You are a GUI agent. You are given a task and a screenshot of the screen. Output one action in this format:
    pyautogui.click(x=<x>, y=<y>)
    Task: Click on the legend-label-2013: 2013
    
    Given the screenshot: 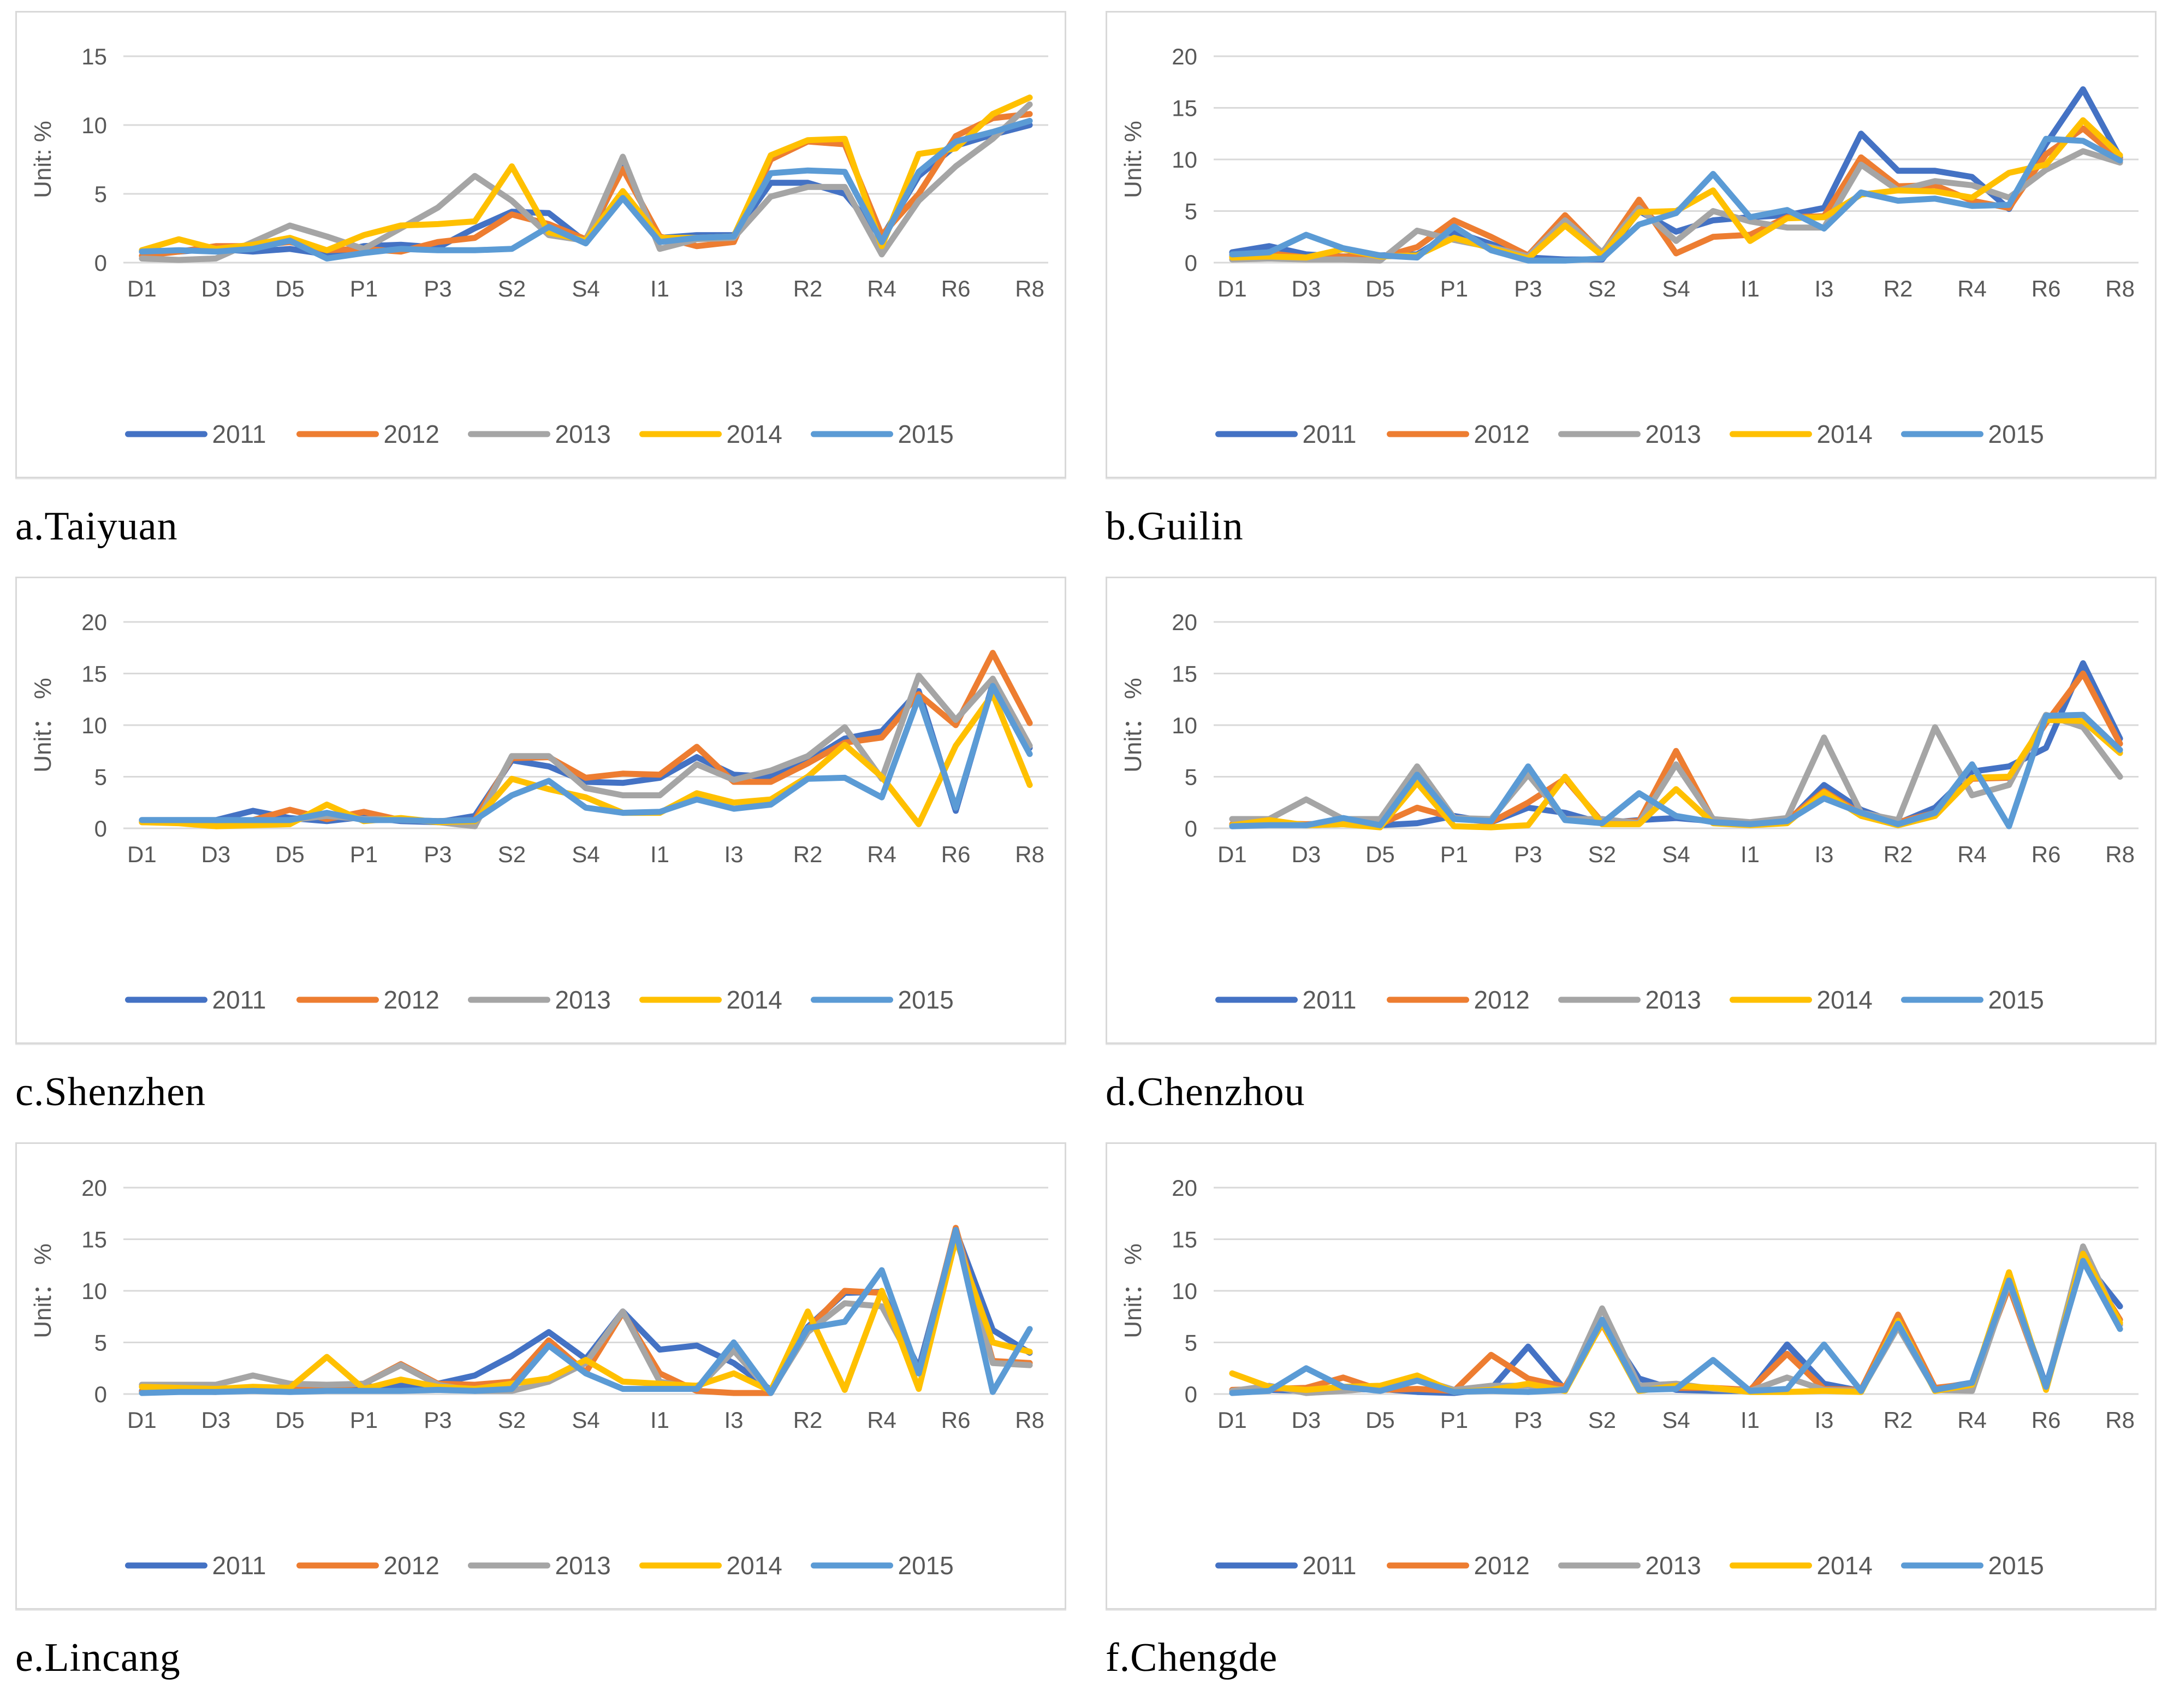 What is the action you would take?
    pyautogui.click(x=1673, y=434)
    